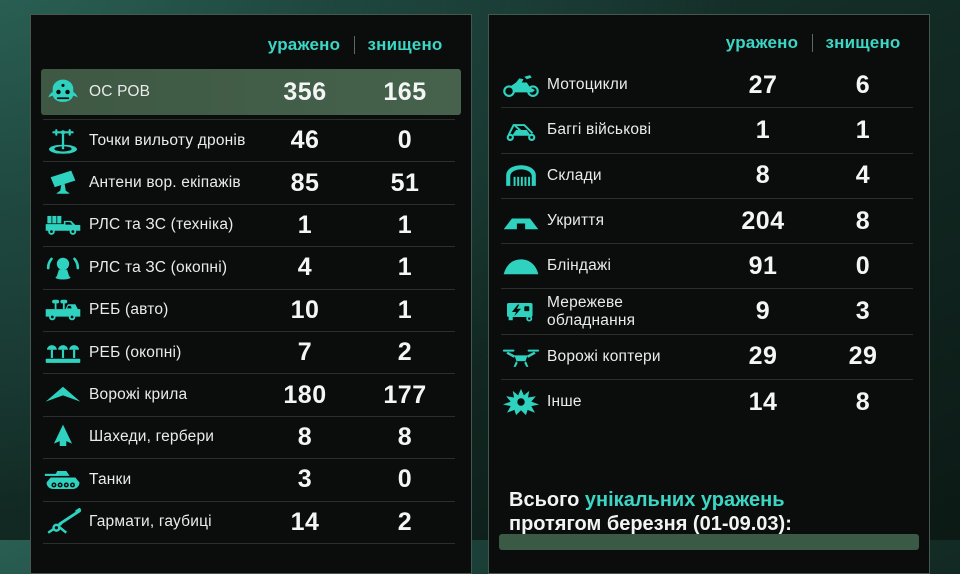 The width and height of the screenshot is (960, 574). What do you see at coordinates (249, 436) in the screenshot?
I see `table-row: Шахеди, гербери 8 8` at bounding box center [249, 436].